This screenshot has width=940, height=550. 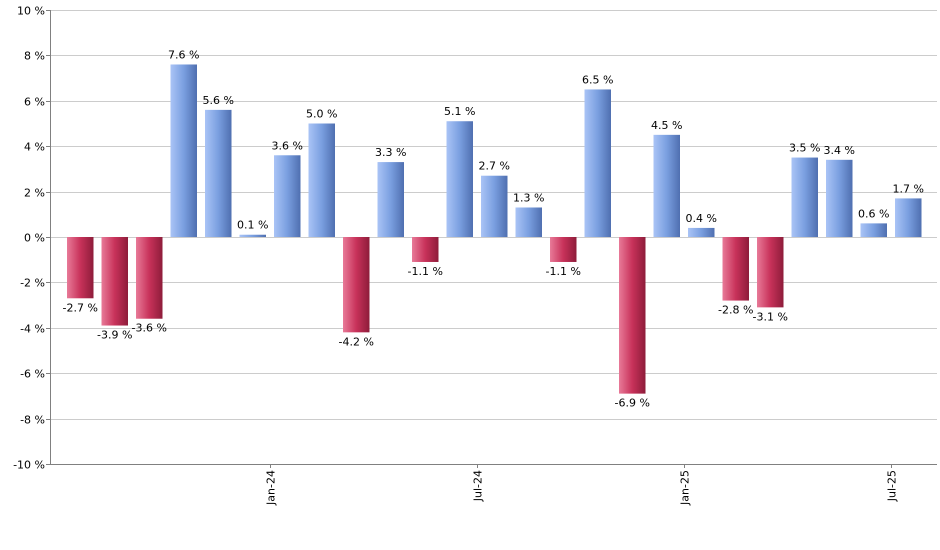 What do you see at coordinates (32, 329) in the screenshot?
I see `y-tick-label: -4 %` at bounding box center [32, 329].